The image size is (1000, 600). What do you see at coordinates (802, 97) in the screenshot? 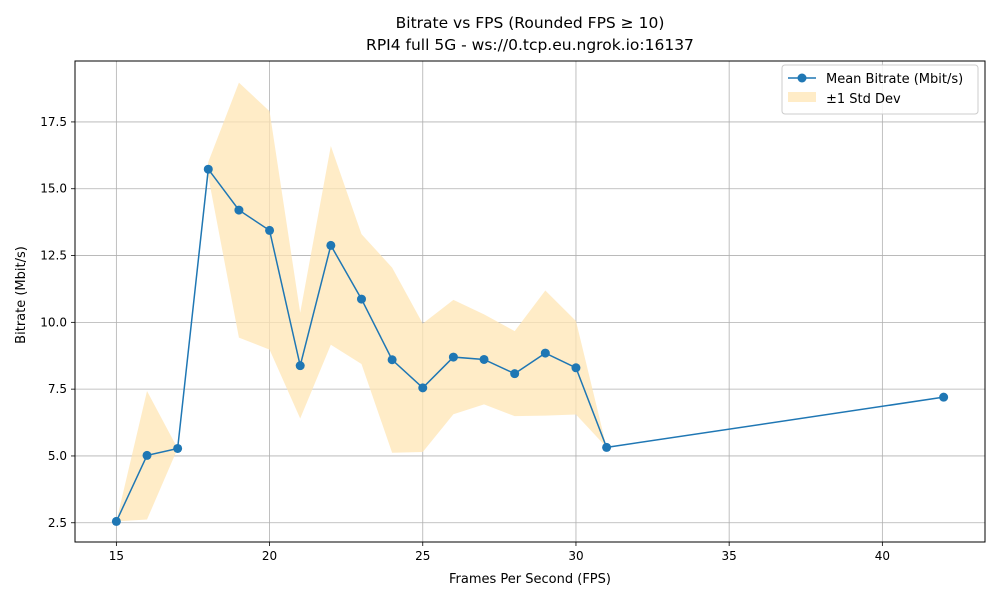
I see `legend-band-swatch` at bounding box center [802, 97].